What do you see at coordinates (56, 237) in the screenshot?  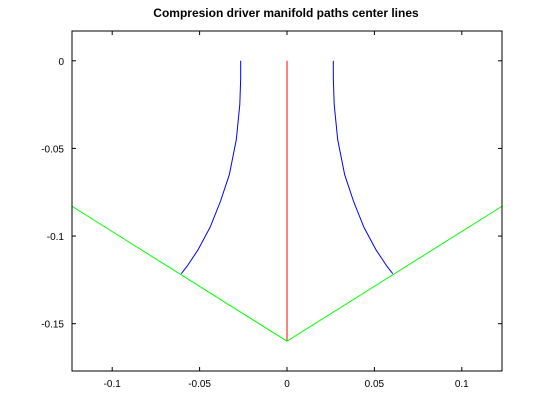 I see `y-tick-label: -0.1` at bounding box center [56, 237].